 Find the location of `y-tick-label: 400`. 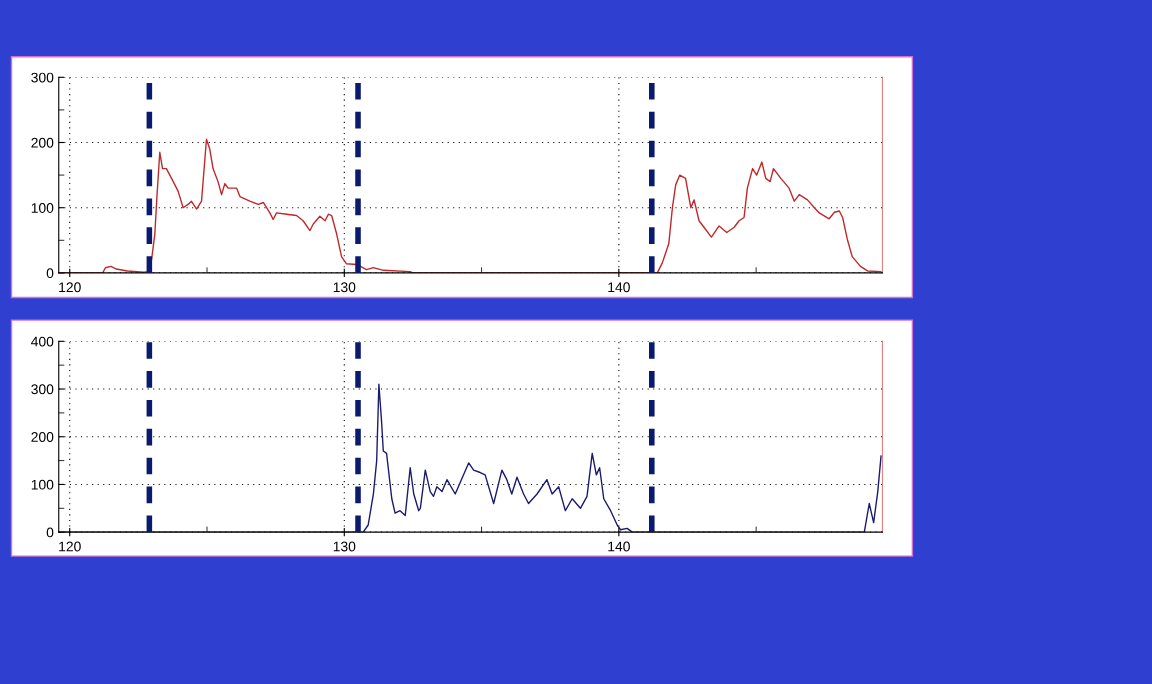

y-tick-label: 400 is located at coordinates (42, 341).